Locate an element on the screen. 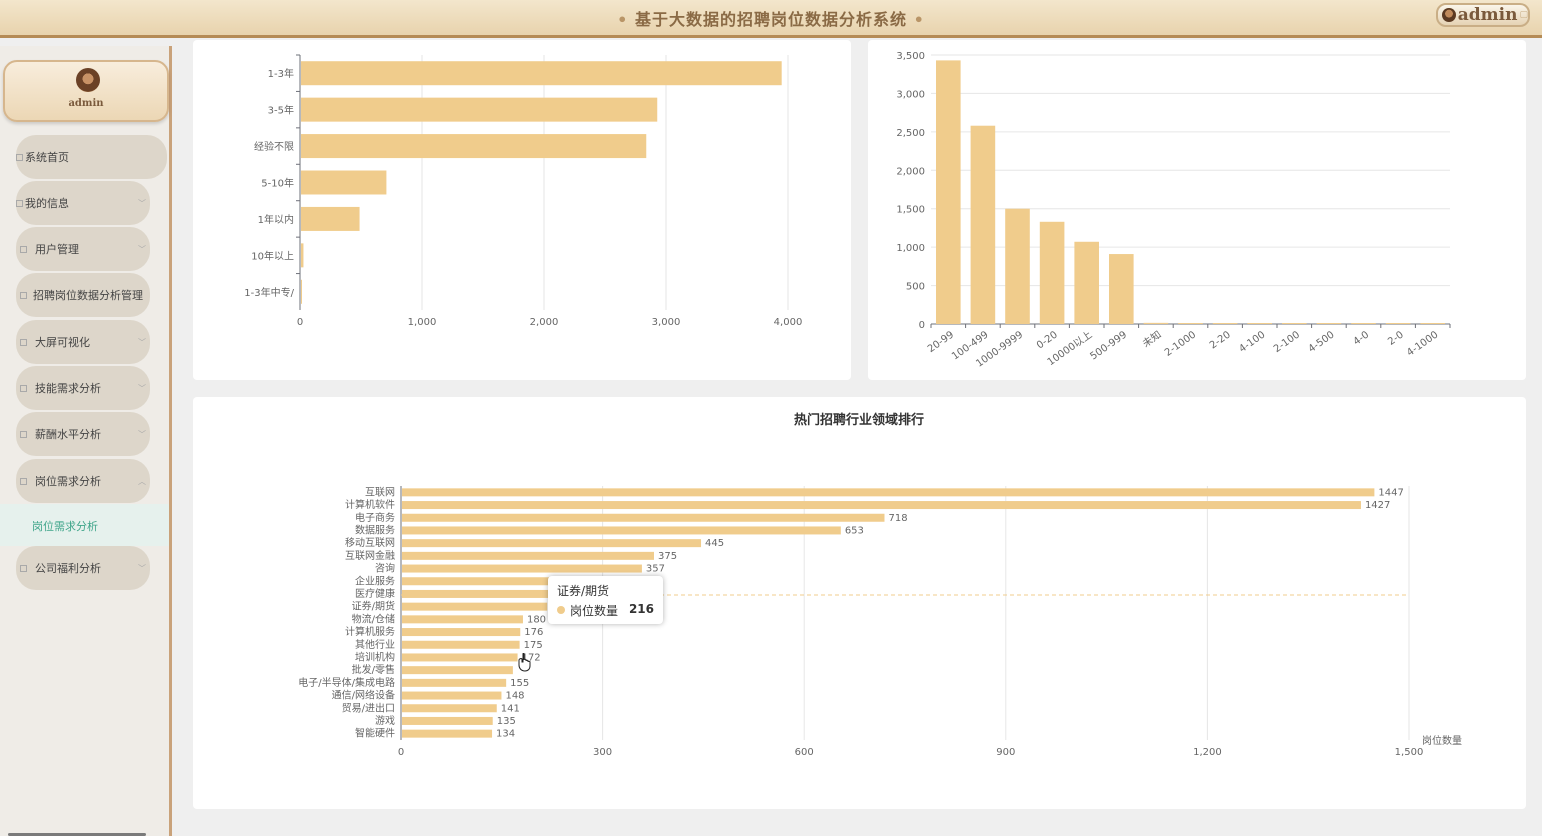 The height and width of the screenshot is (836, 1542). x-tick-label: 1,000 is located at coordinates (422, 322).